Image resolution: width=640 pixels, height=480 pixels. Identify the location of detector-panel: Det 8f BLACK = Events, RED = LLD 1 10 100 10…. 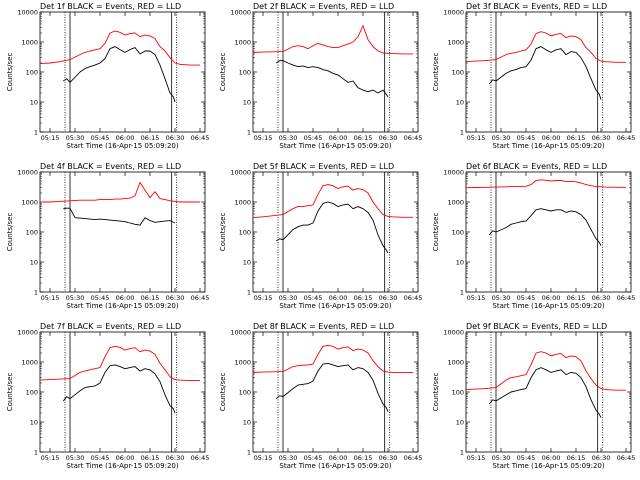
(319, 400).